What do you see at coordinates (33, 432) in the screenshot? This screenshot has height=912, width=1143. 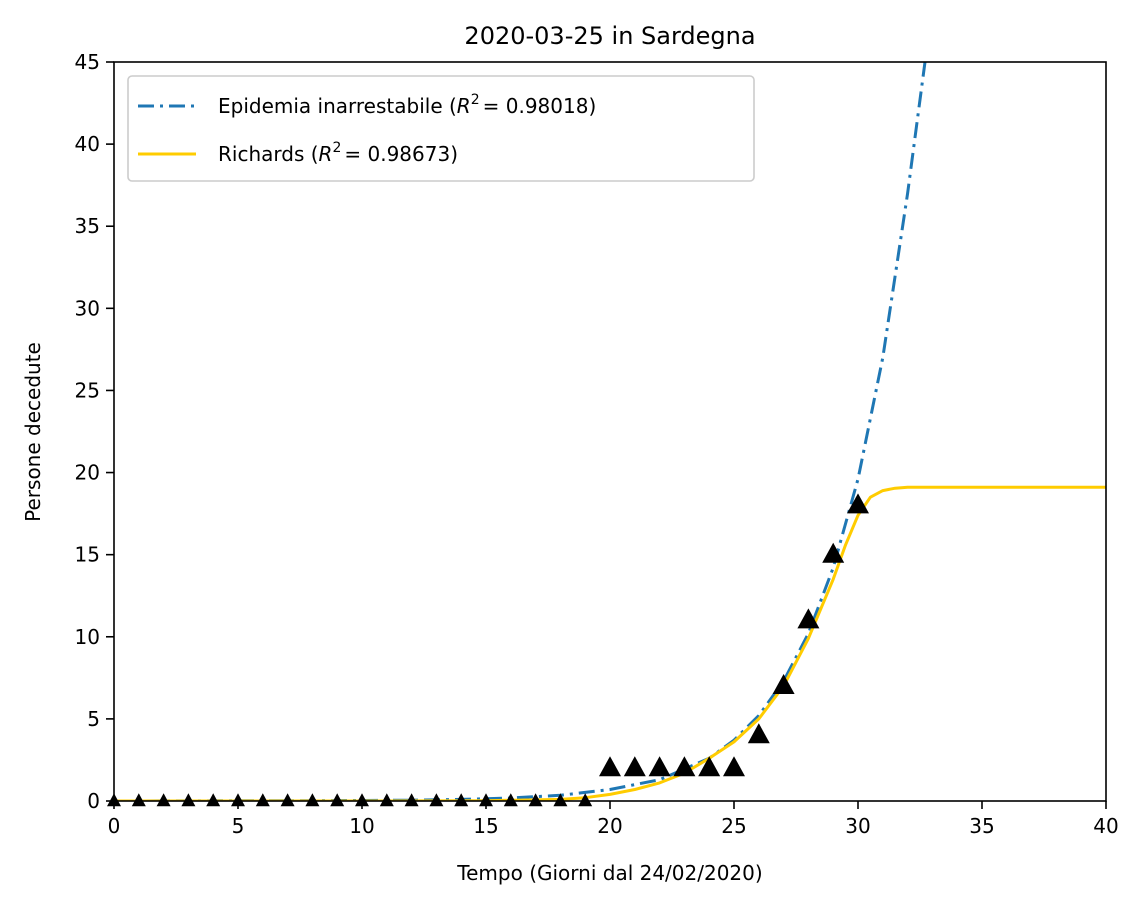 I see `y-axis-label: Persone decedute` at bounding box center [33, 432].